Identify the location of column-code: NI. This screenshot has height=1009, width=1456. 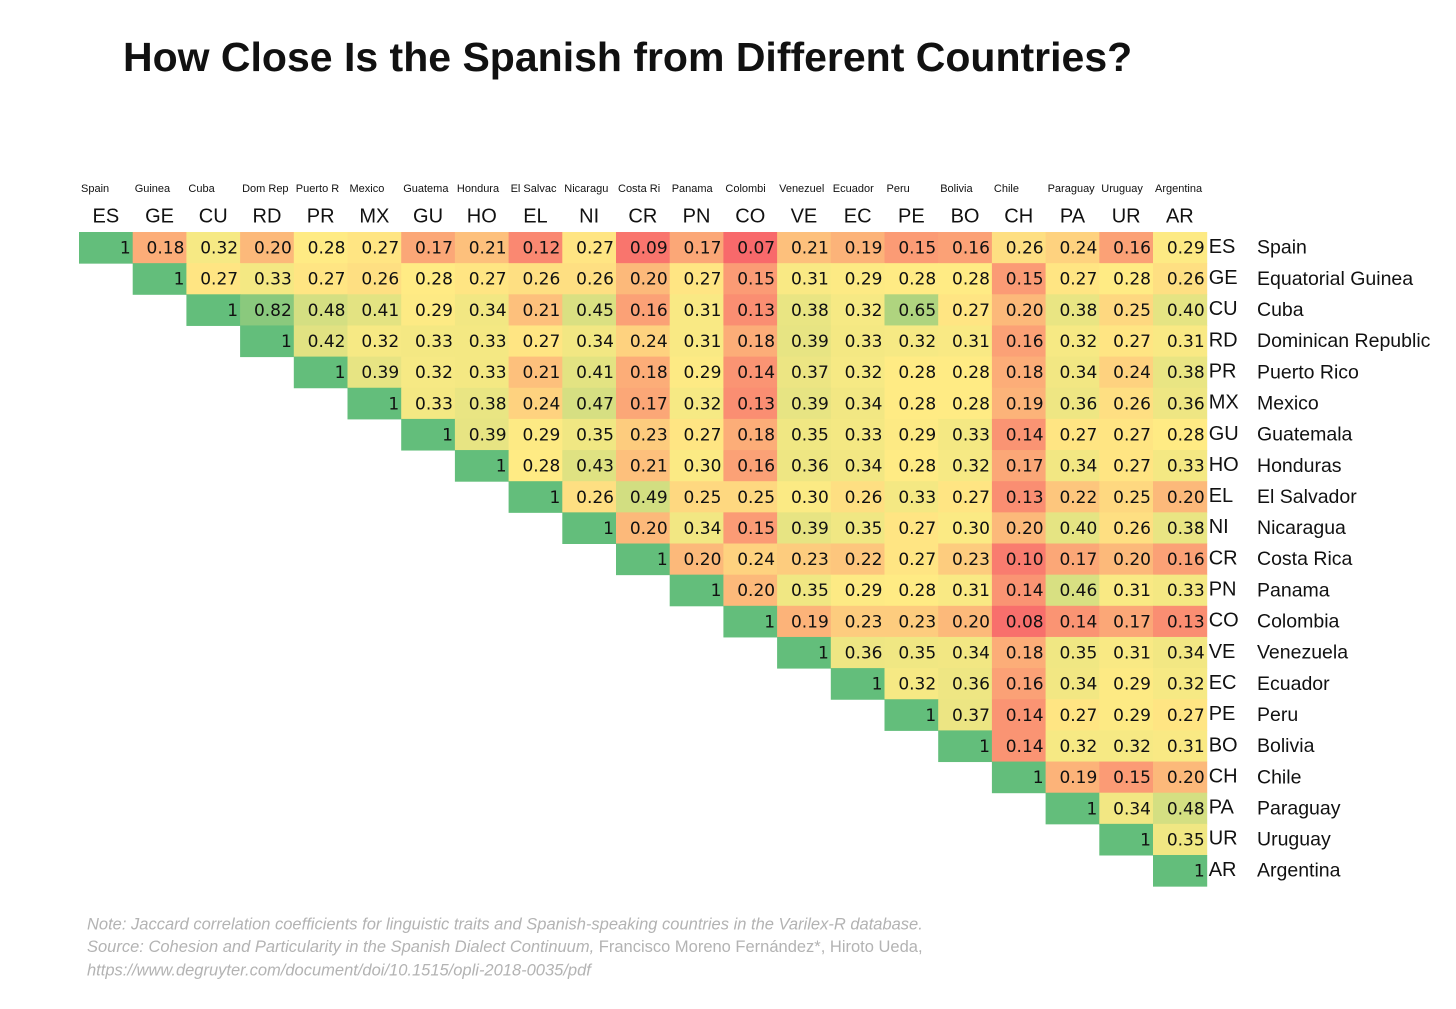
(589, 216).